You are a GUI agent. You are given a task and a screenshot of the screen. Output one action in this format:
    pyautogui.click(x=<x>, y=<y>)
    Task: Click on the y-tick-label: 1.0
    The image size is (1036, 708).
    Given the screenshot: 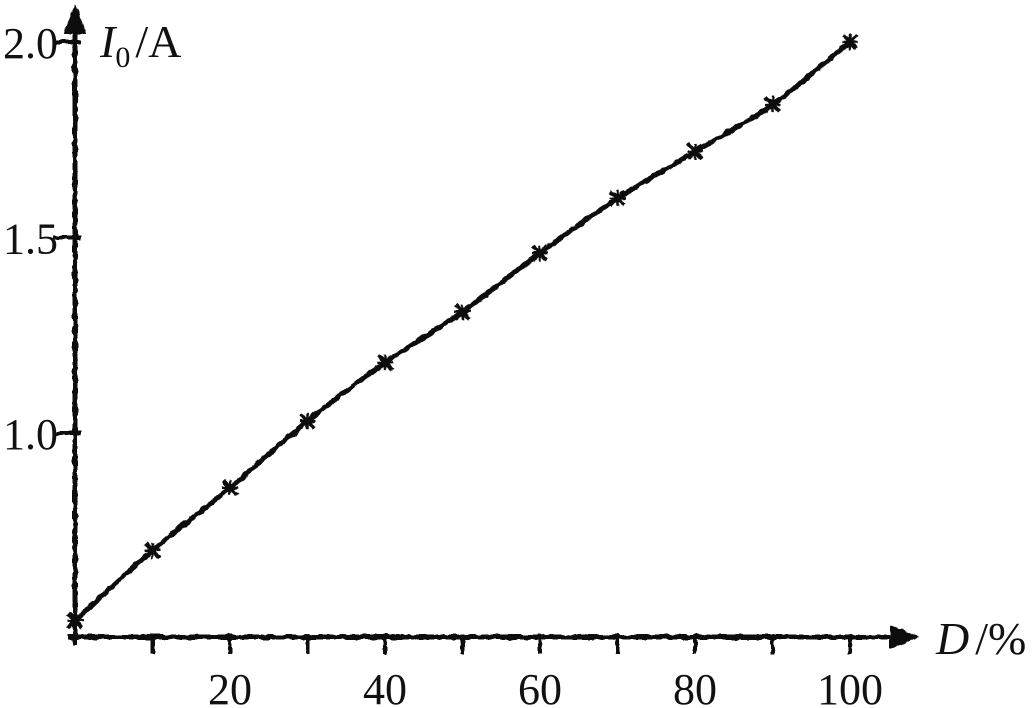 What is the action you would take?
    pyautogui.click(x=30, y=434)
    